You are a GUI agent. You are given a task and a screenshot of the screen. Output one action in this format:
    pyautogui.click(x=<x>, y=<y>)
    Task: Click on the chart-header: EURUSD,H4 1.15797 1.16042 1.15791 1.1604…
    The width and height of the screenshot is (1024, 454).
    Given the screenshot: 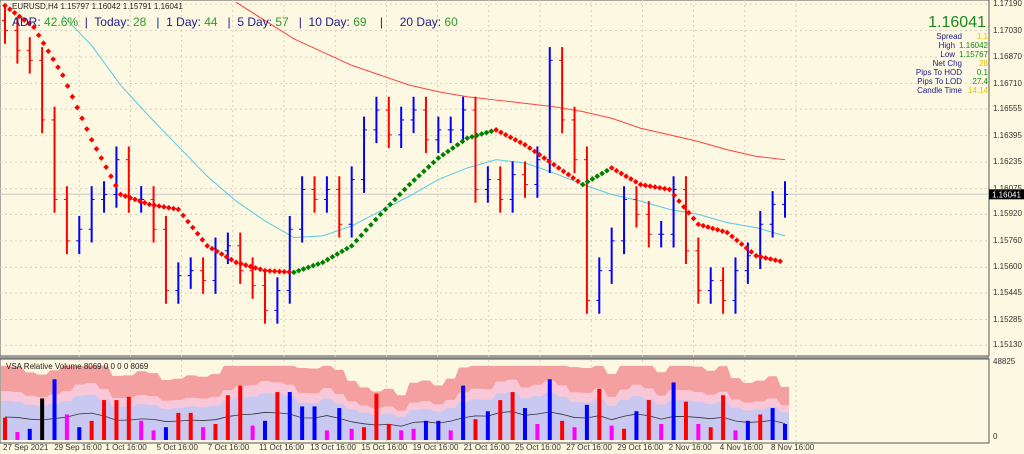 What is the action you would take?
    pyautogui.click(x=97, y=6)
    